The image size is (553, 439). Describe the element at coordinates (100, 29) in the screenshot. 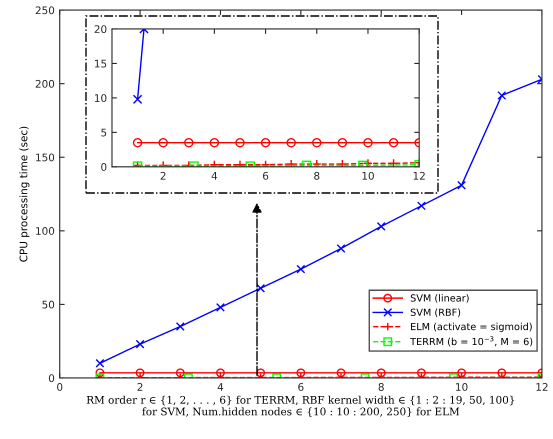

I see `y-tick-label: 20` at that location.